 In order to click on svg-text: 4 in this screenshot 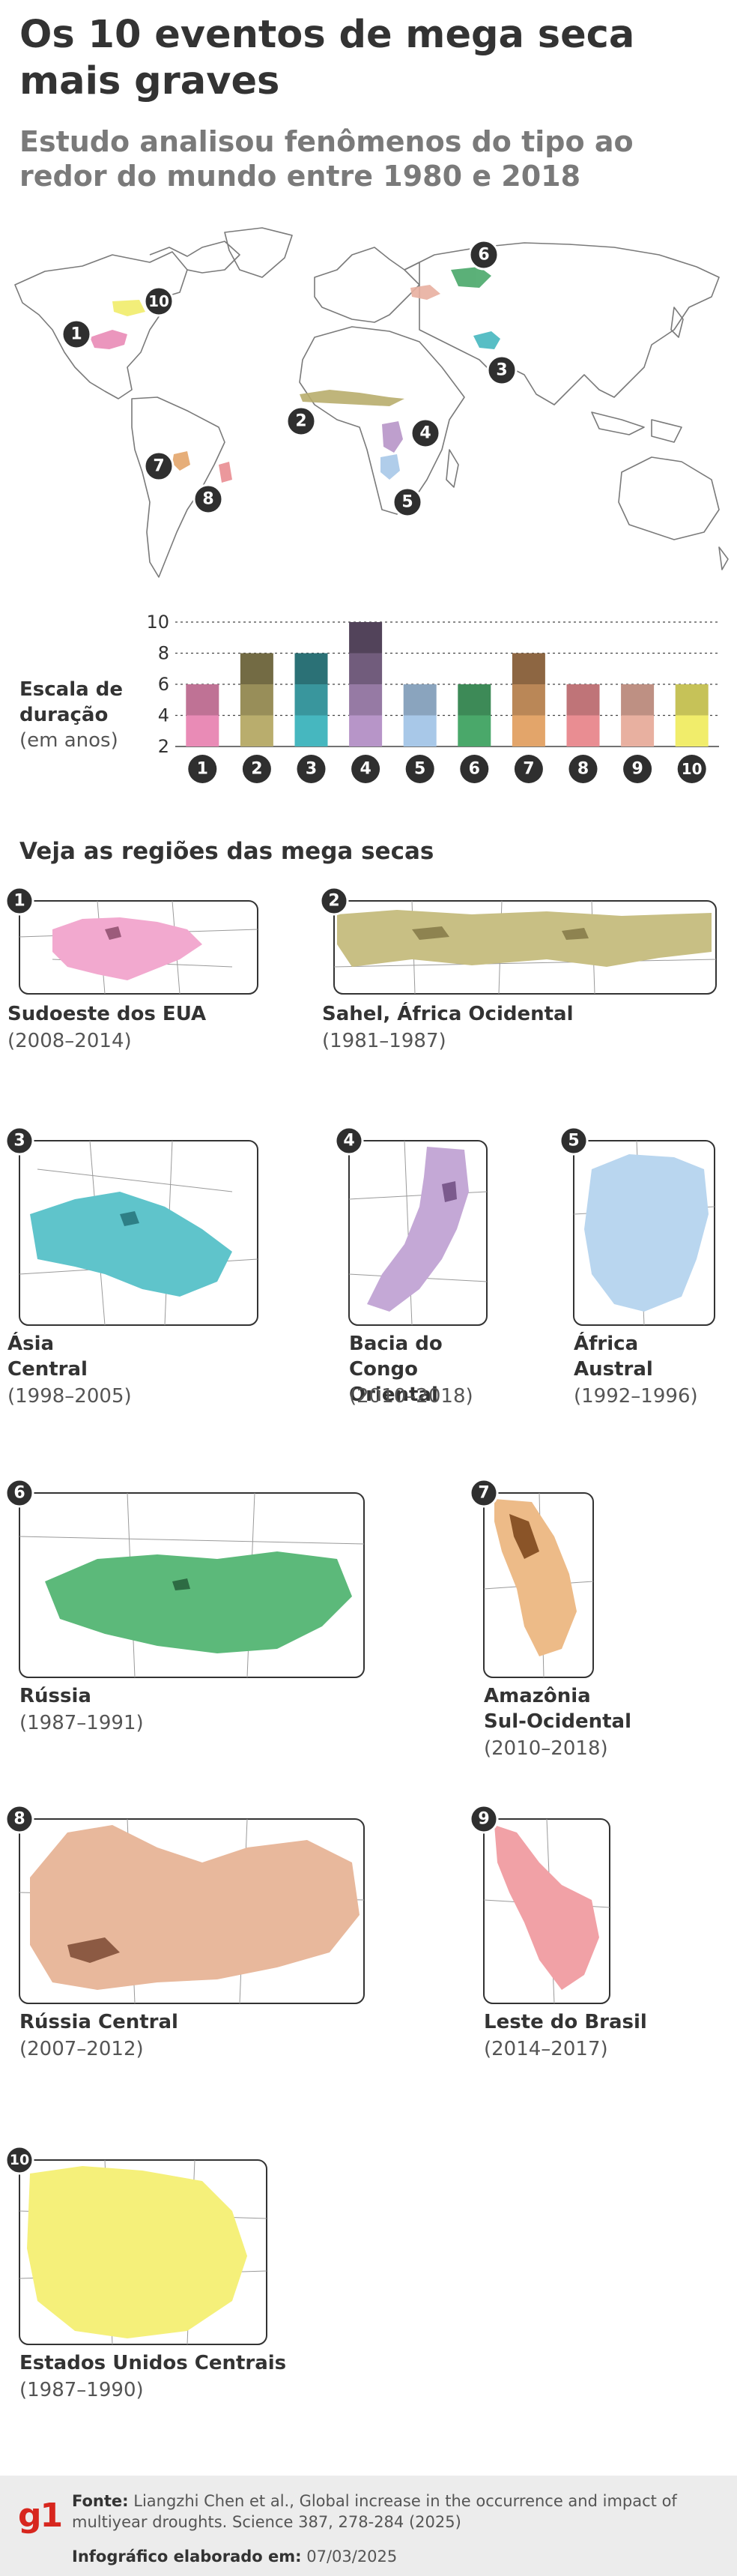, I will do `click(348, 1141)`.